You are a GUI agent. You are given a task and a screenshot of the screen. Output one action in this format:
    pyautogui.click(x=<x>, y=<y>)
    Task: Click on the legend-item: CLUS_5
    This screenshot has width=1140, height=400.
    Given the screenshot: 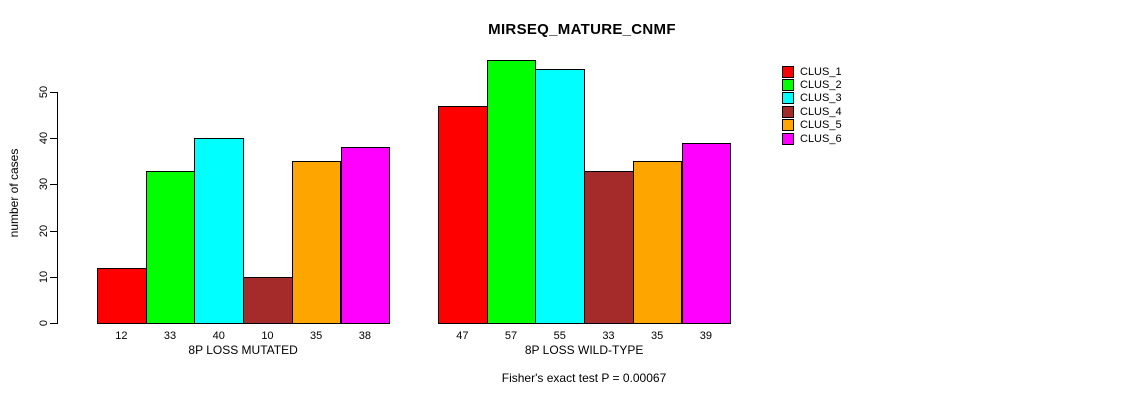 What is the action you would take?
    pyautogui.click(x=812, y=125)
    